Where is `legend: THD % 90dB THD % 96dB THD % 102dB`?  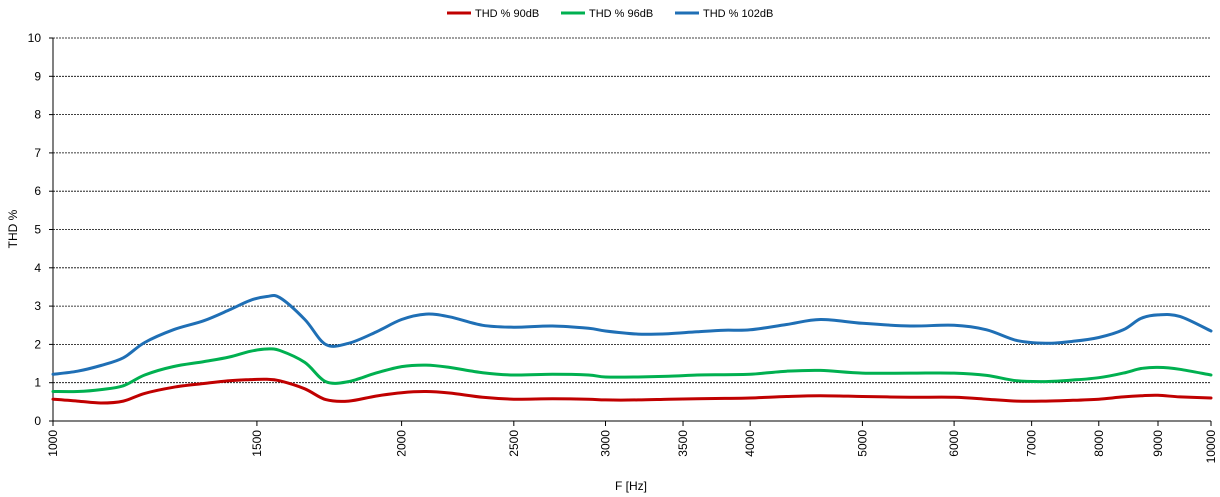
legend: THD % 90dB THD % 96dB THD % 102dB is located at coordinates (610, 14).